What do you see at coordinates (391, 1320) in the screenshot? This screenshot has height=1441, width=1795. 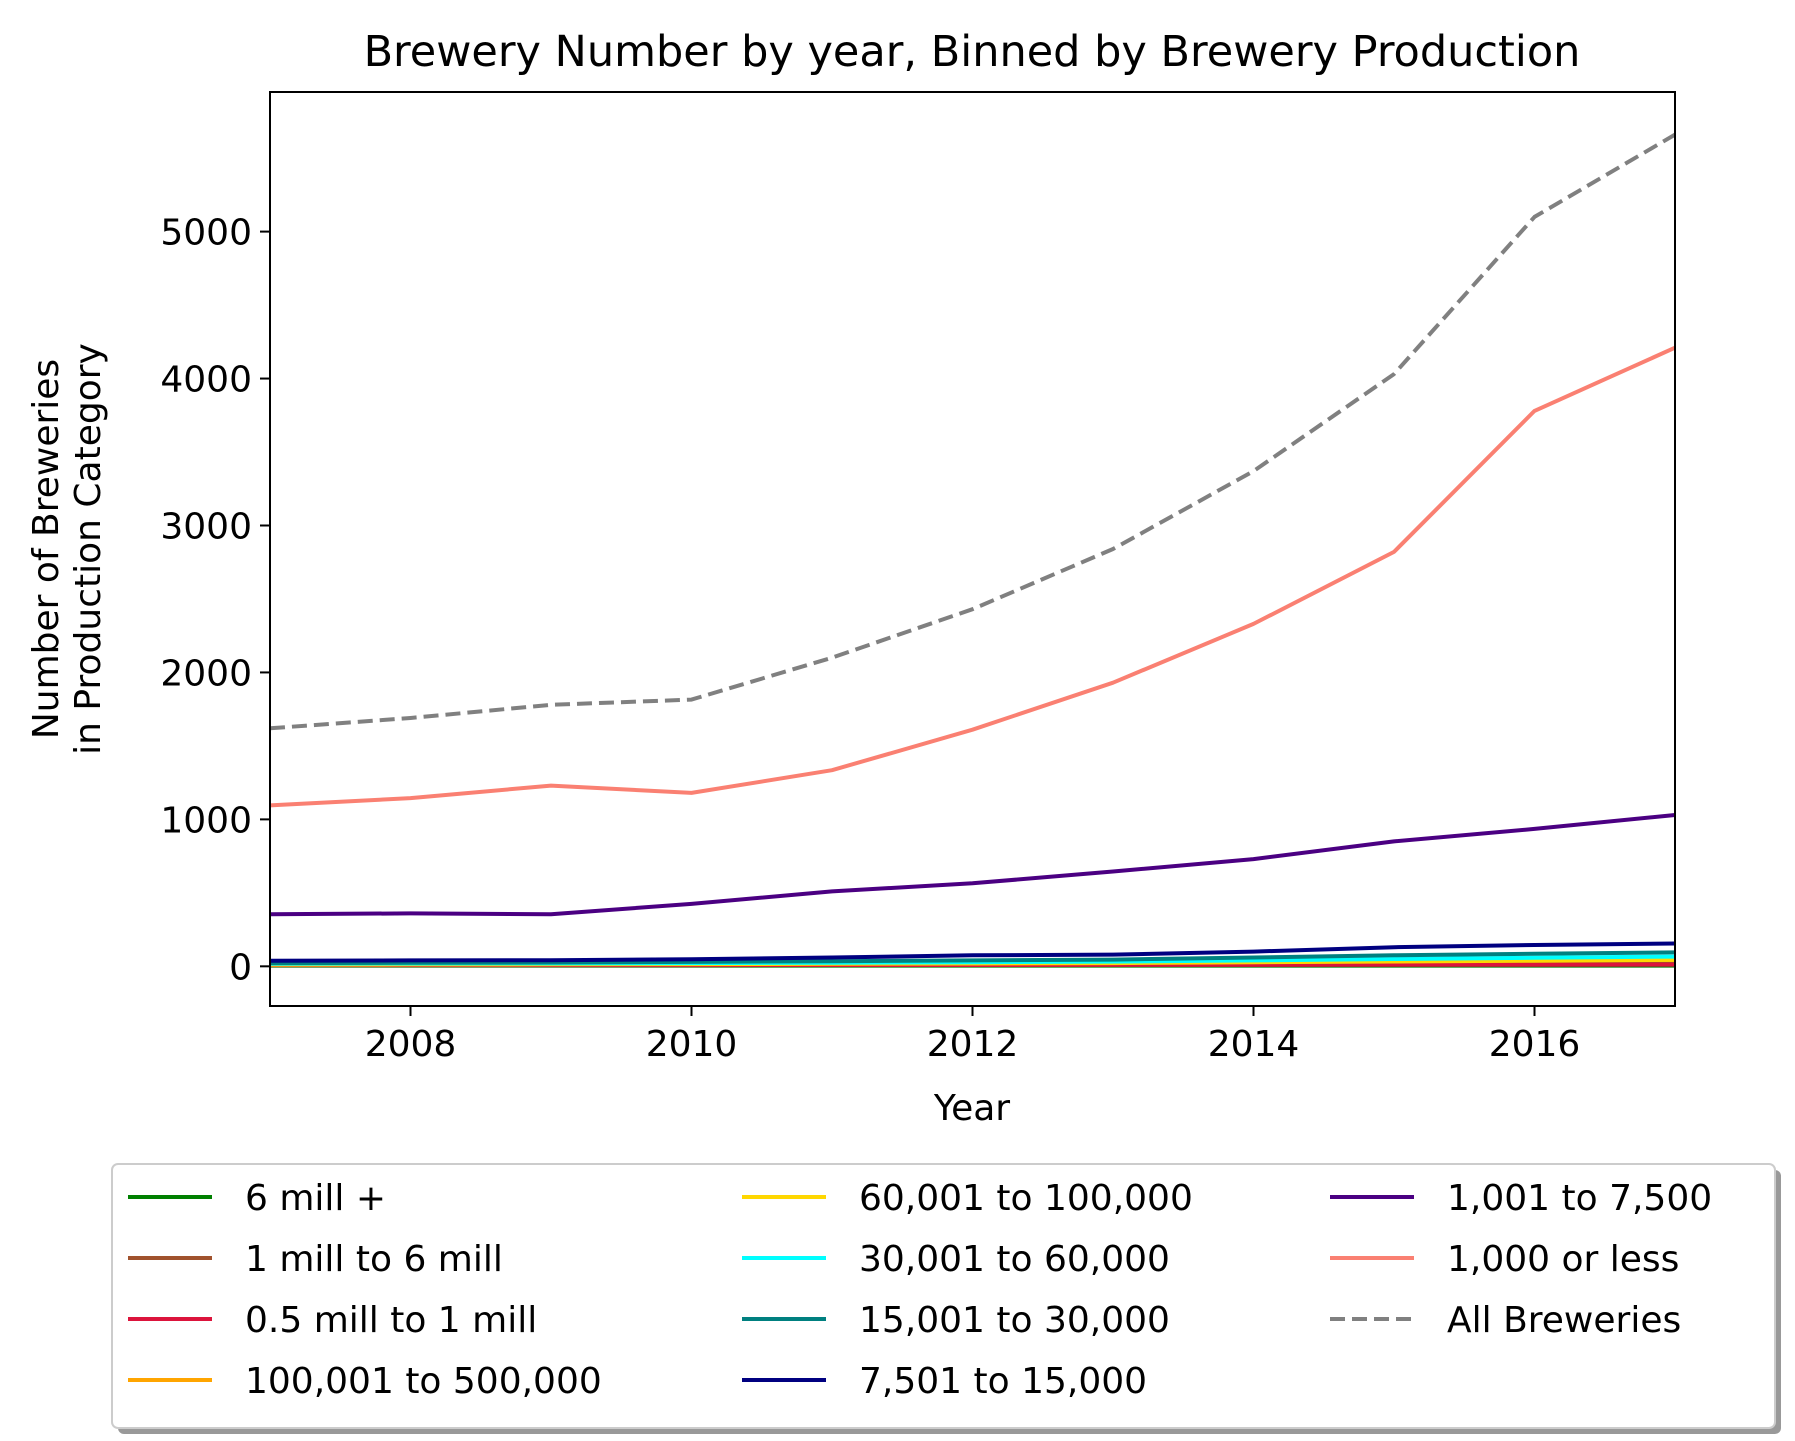 I see `legend-label-2: 0.5 mill to 1 mill` at bounding box center [391, 1320].